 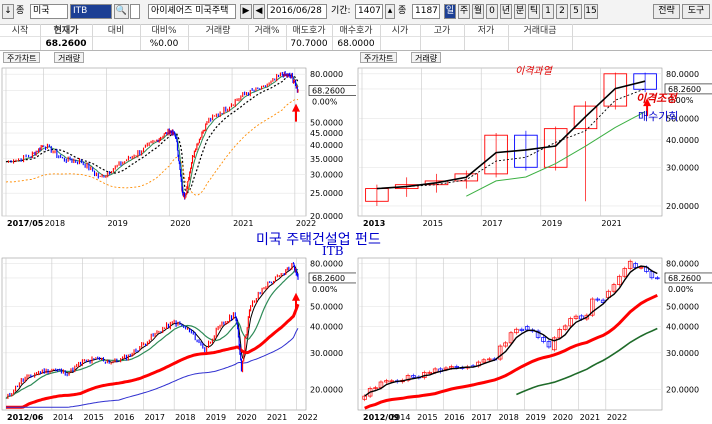 I want to click on x-tick-label: 2016, so click(x=124, y=417).